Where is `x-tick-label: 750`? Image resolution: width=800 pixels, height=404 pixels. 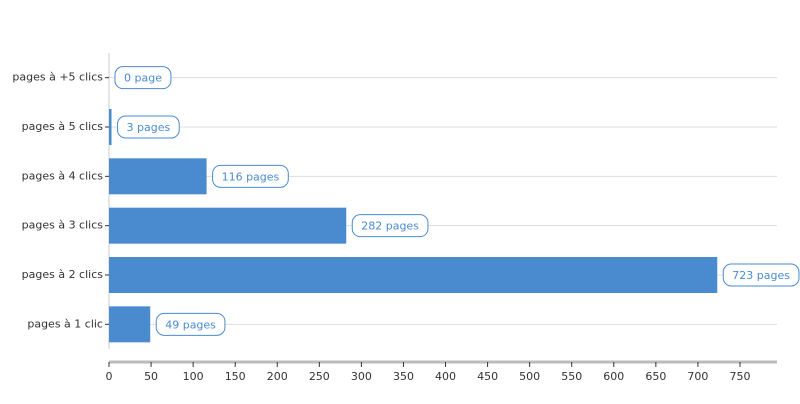
x-tick-label: 750 is located at coordinates (739, 376).